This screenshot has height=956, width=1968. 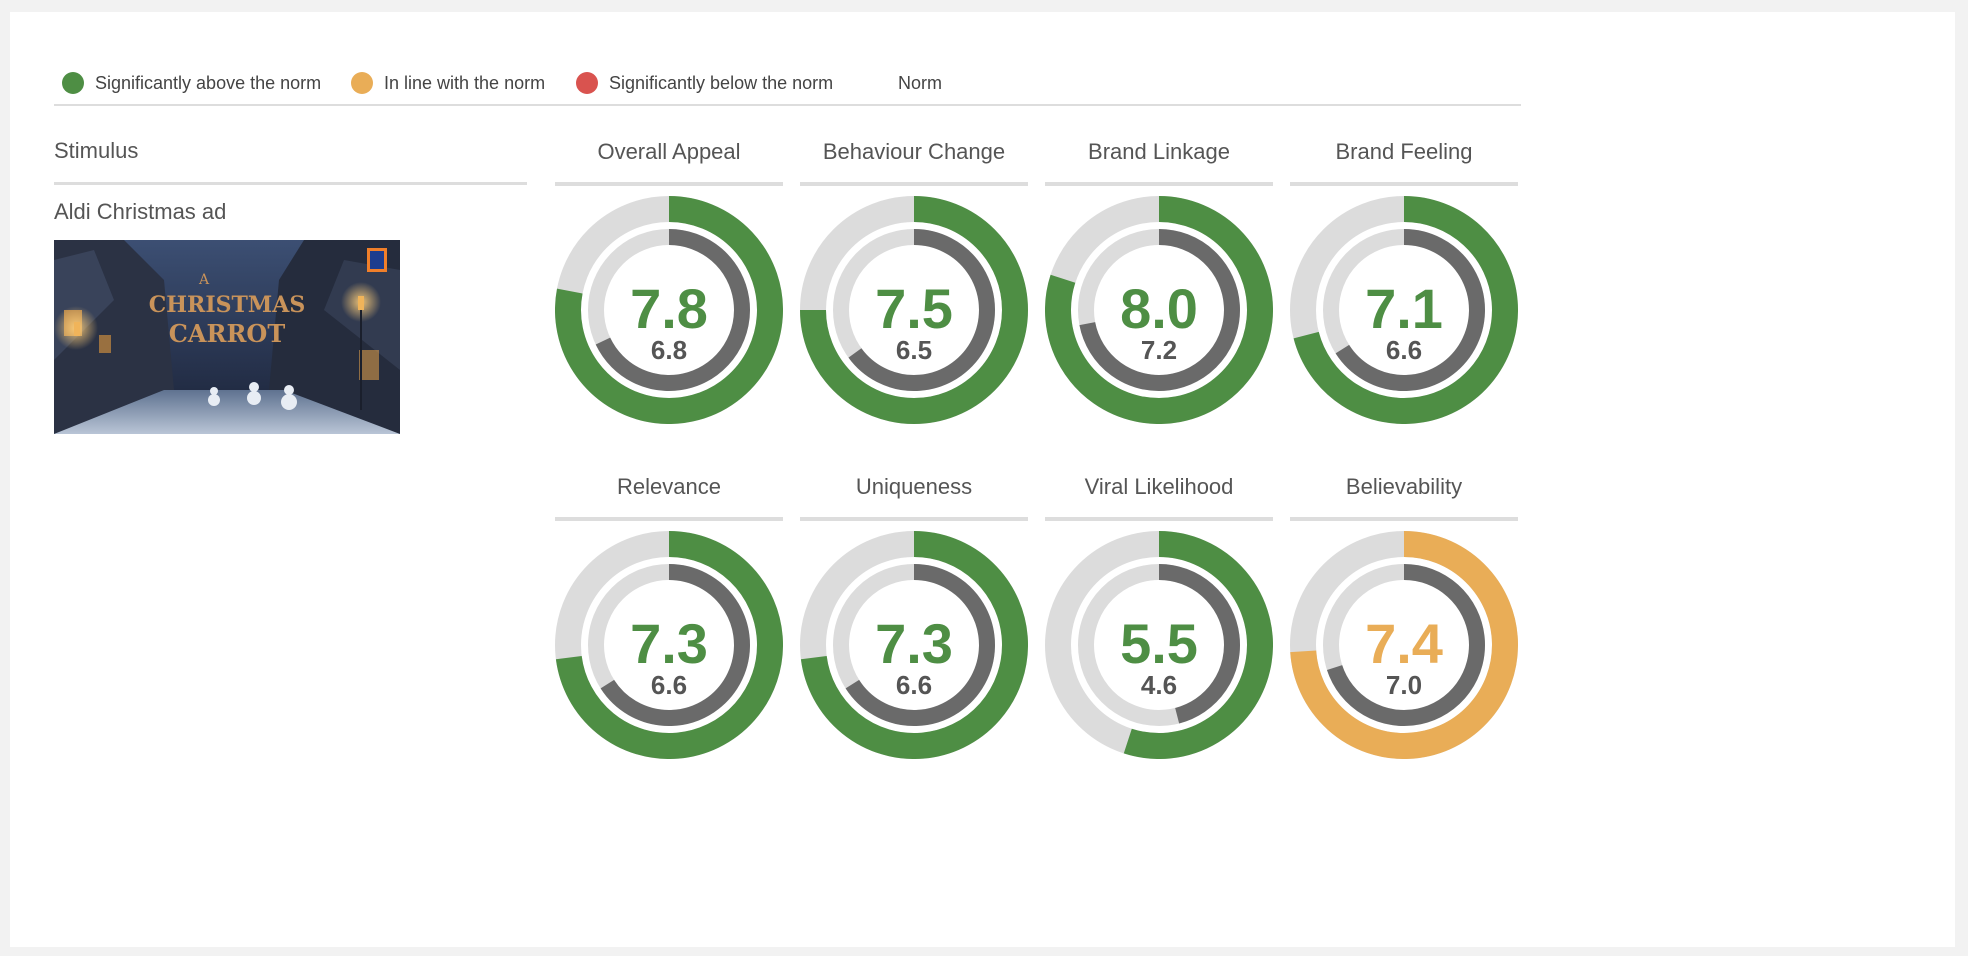 What do you see at coordinates (669, 350) in the screenshot?
I see `norm-value: 6.8` at bounding box center [669, 350].